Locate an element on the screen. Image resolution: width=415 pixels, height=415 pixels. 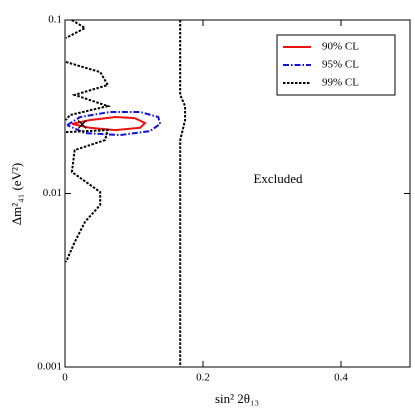
y-tick-label: 0.1 is located at coordinates (55, 20).